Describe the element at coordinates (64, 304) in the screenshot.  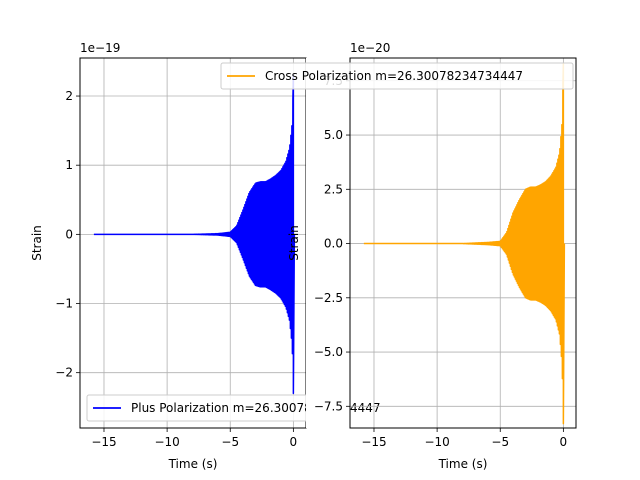
I see `y-tick-label: −1` at that location.